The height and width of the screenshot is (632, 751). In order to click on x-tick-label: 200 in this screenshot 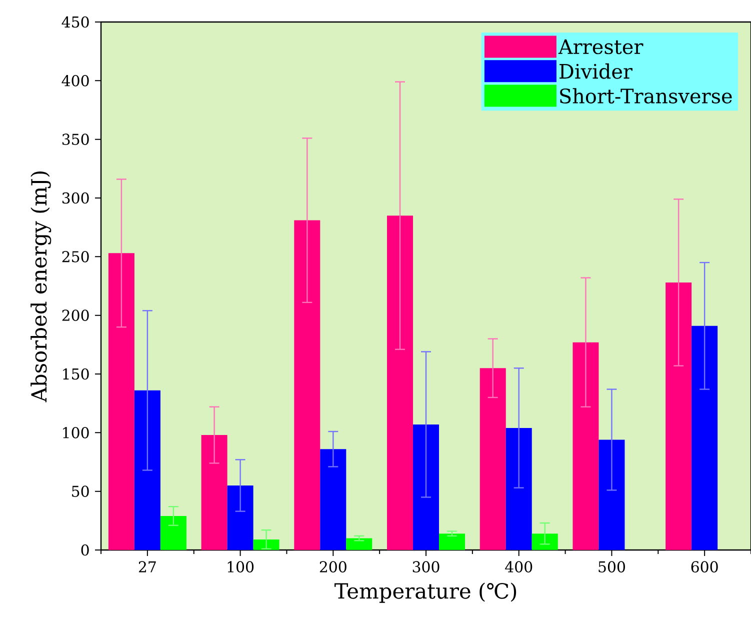, I will do `click(333, 566)`.